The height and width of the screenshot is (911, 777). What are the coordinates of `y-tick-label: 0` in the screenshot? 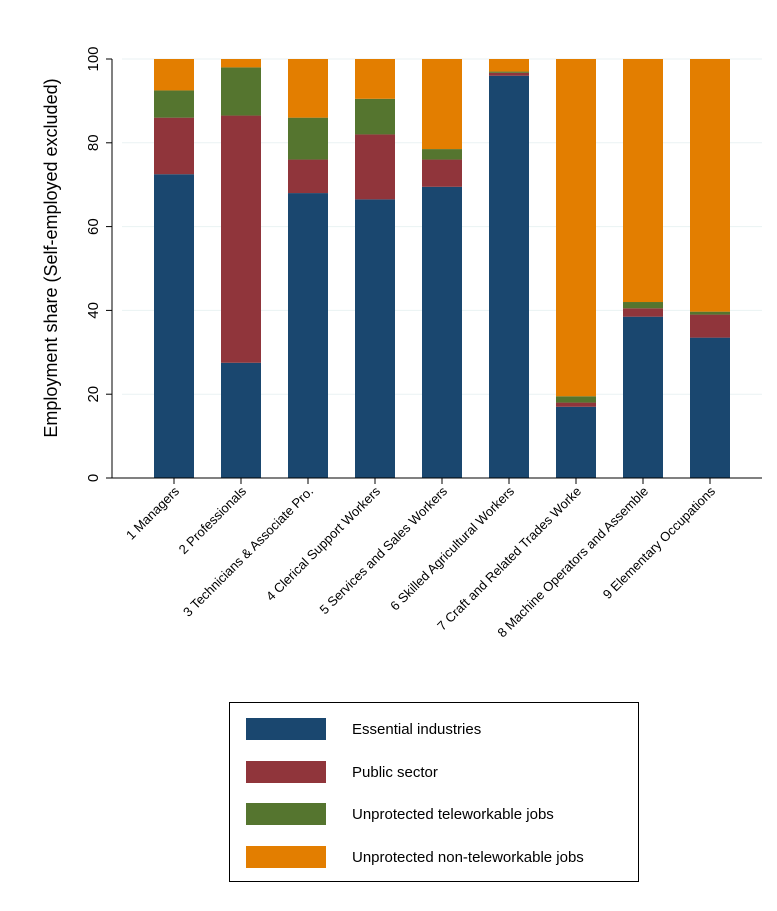 It's located at (93, 478).